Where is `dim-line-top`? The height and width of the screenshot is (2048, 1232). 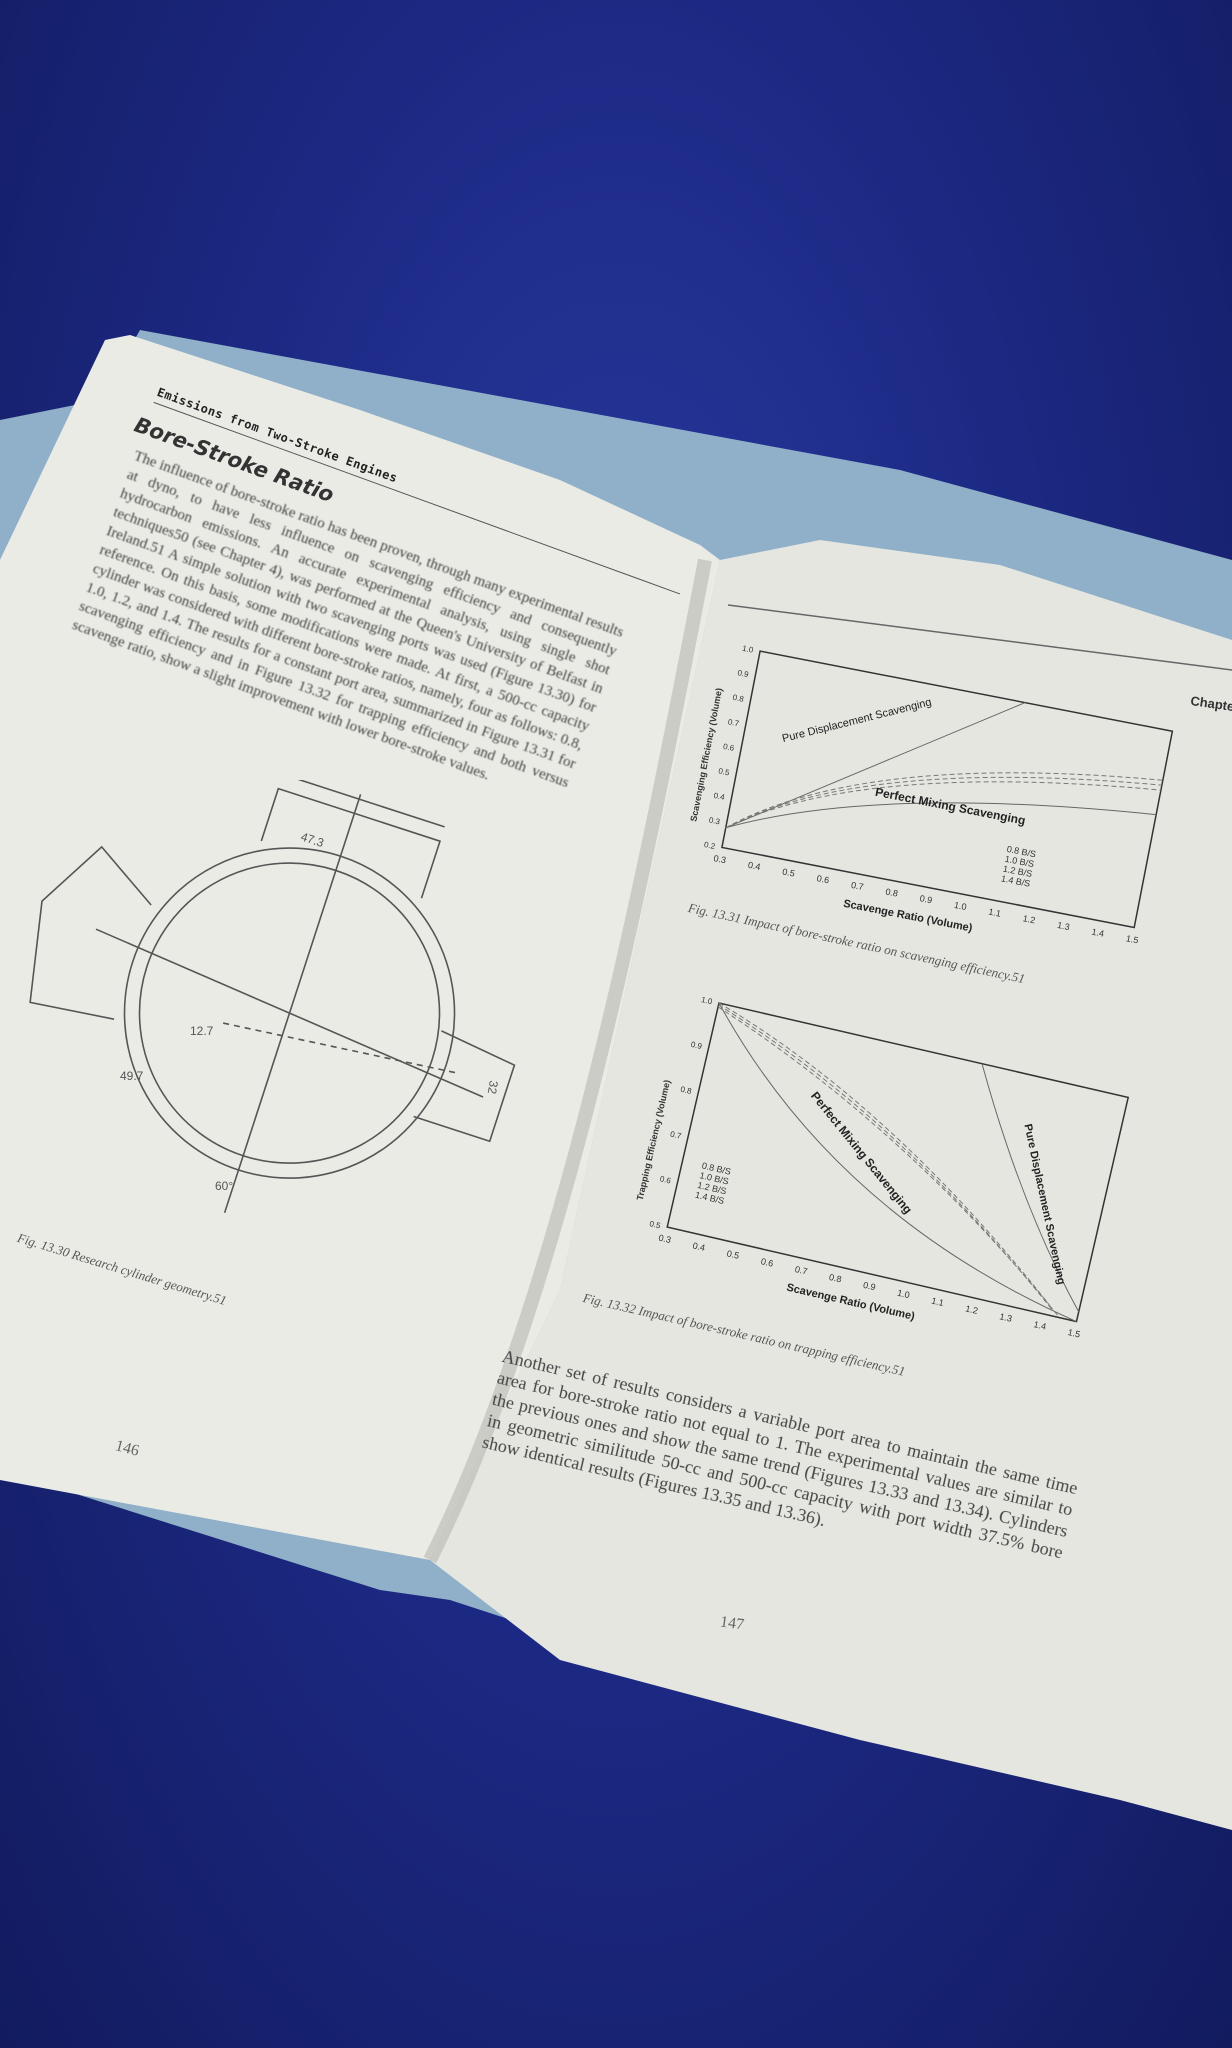 dim-line-top is located at coordinates (363, 804).